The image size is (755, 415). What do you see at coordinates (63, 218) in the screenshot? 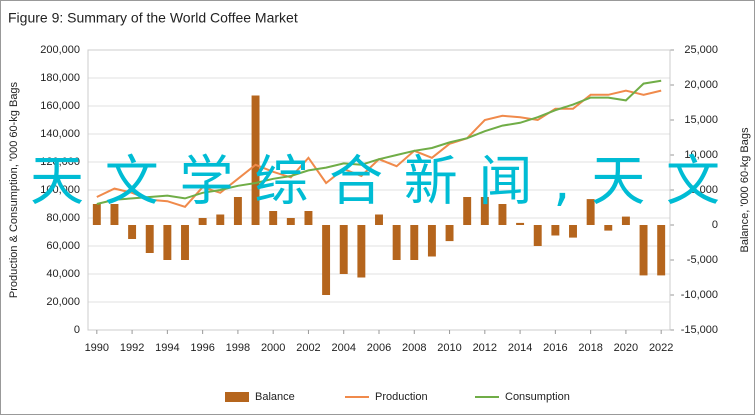
I see `y-tick-label: 80,000` at bounding box center [63, 218].